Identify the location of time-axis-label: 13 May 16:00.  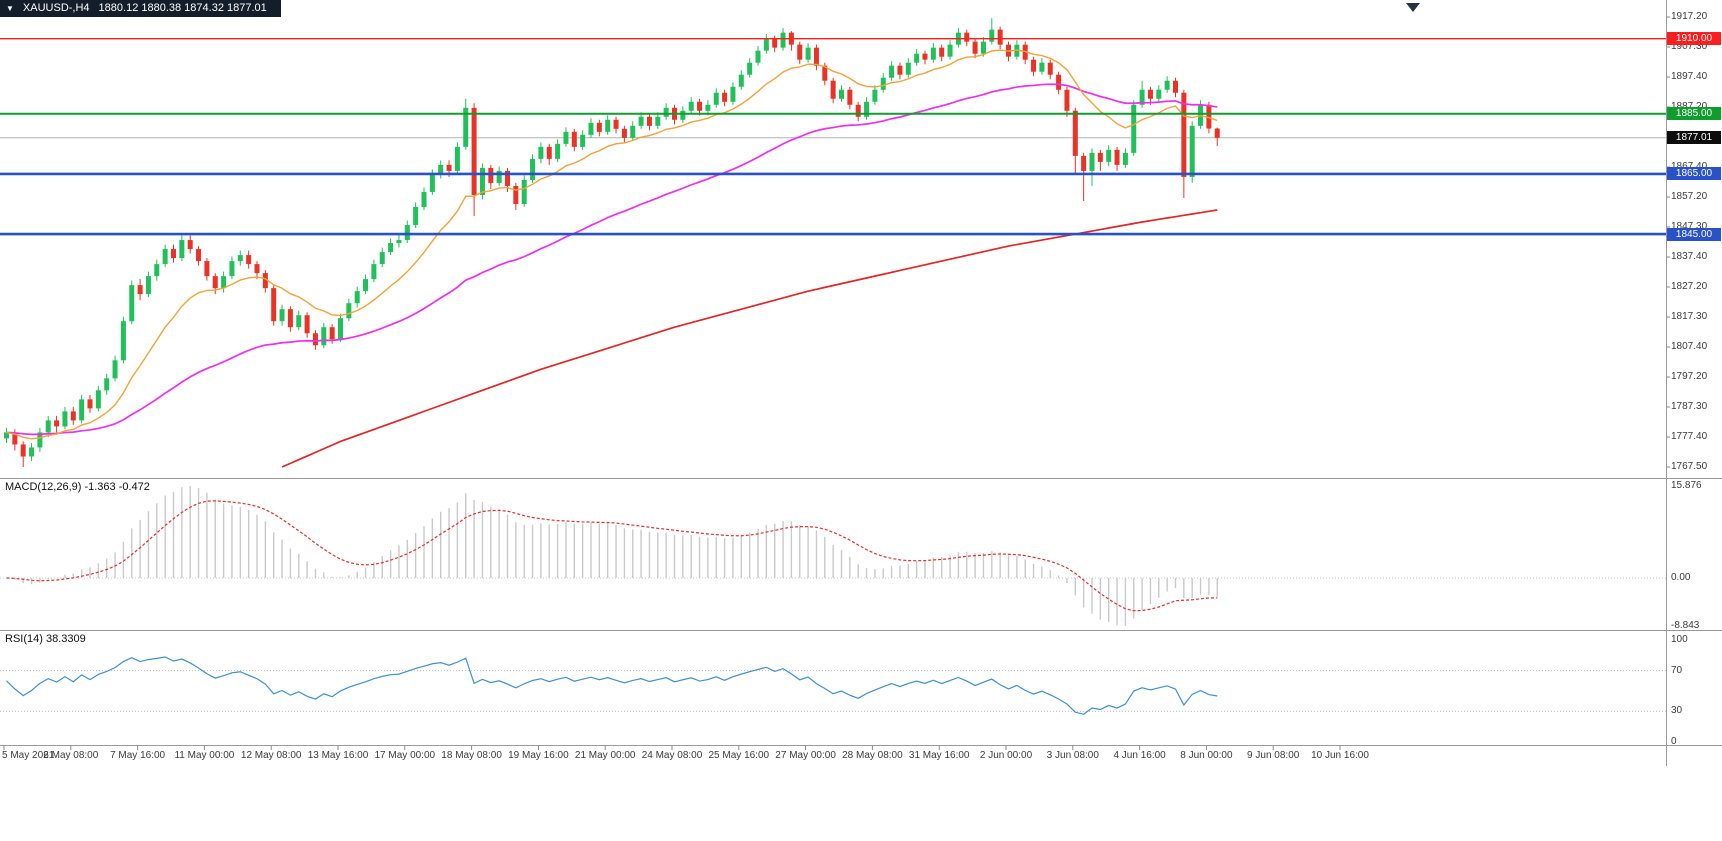
(338, 755).